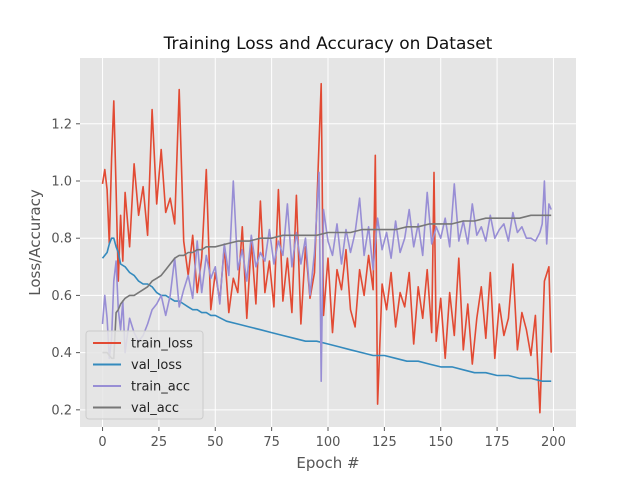  I want to click on x-tick-label: 150, so click(440, 442).